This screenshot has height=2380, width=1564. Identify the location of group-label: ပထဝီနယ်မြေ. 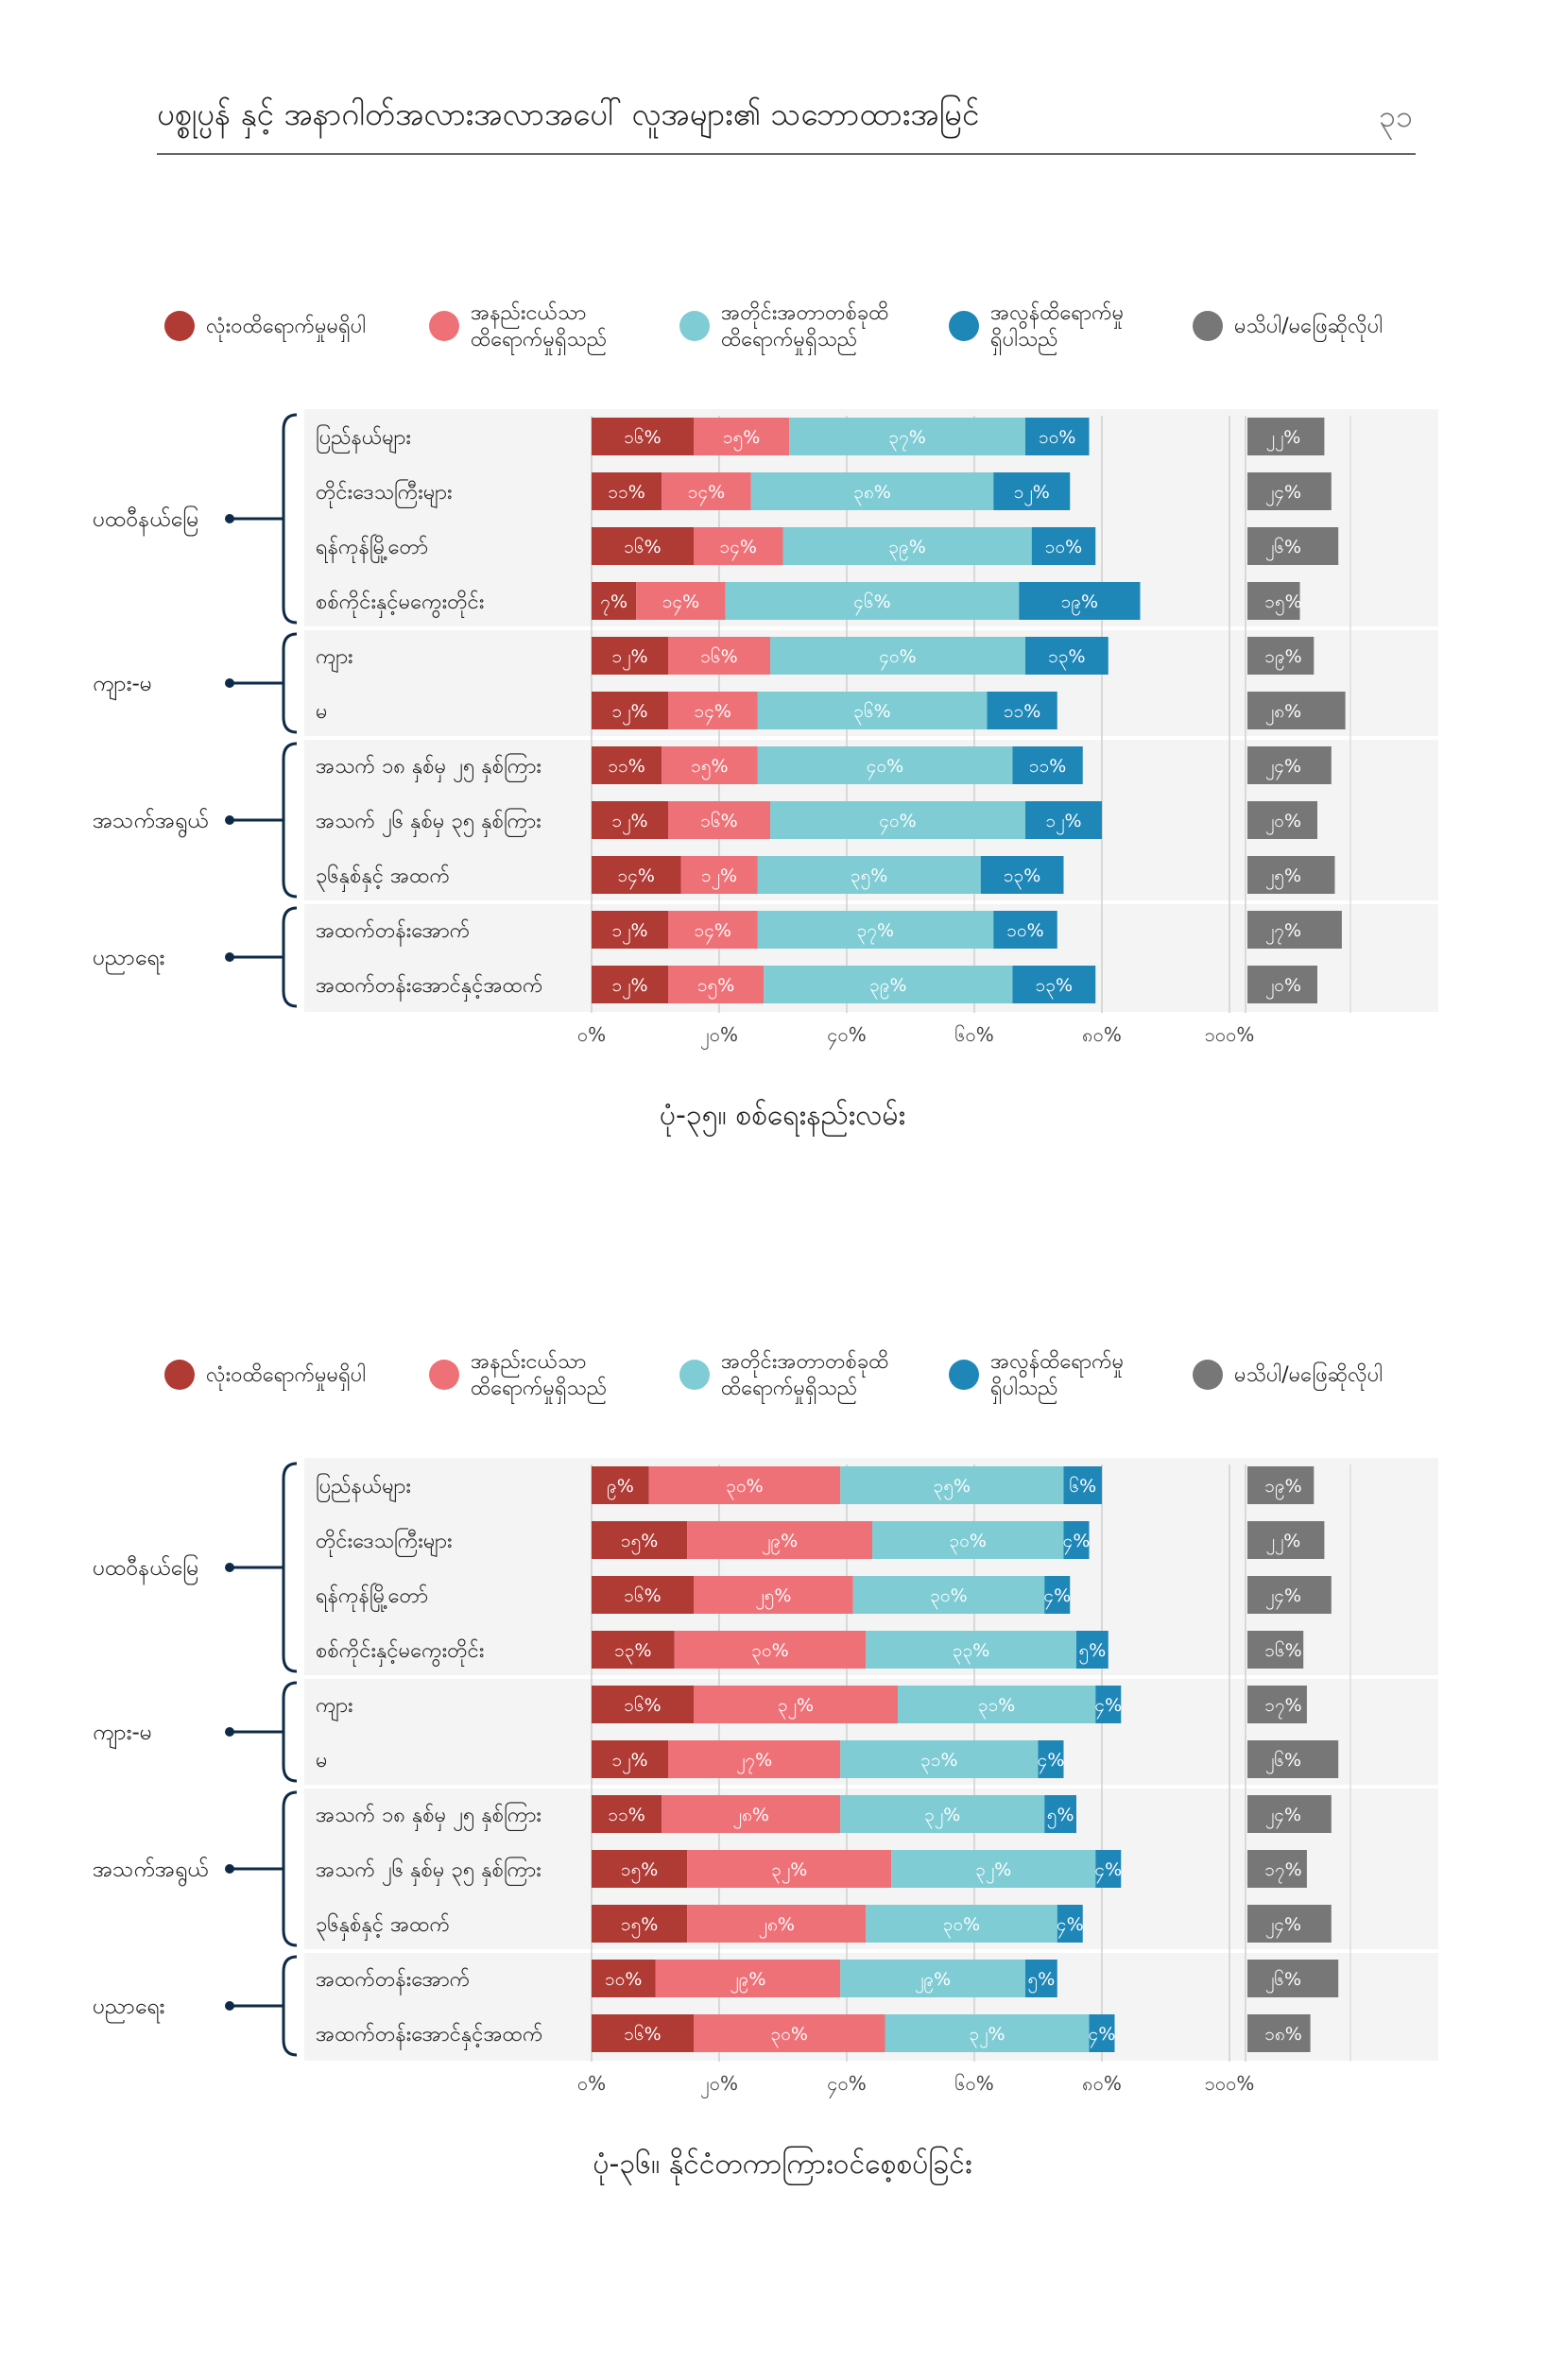
(145, 1570).